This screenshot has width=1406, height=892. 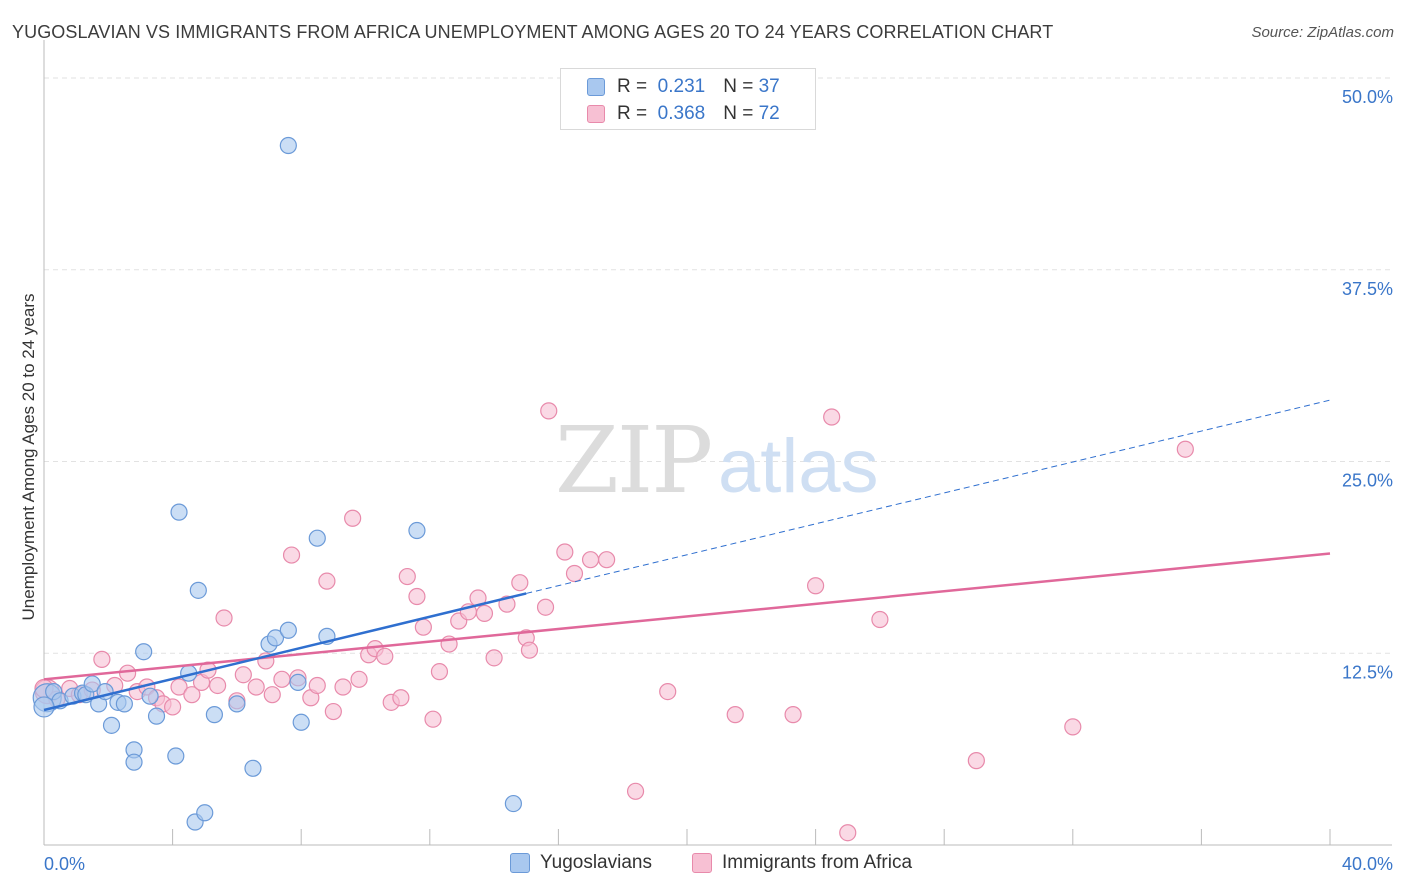 What do you see at coordinates (28, 457) in the screenshot?
I see `y-axis-label: Unemployment Among Ages 20 to 24 years` at bounding box center [28, 457].